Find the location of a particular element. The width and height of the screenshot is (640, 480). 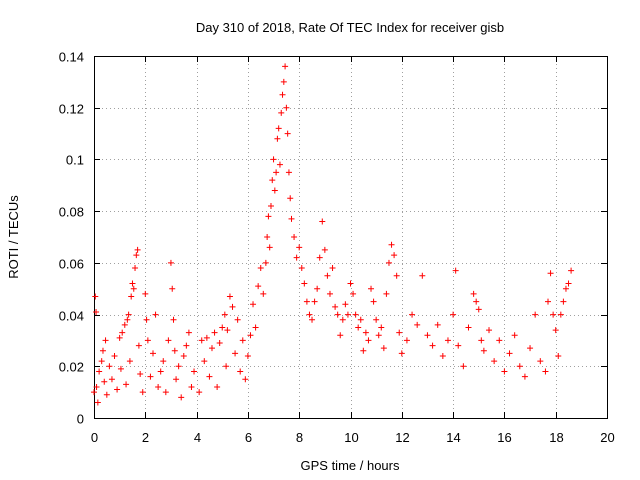

y-tick-label: 0.08 is located at coordinates (71, 212).